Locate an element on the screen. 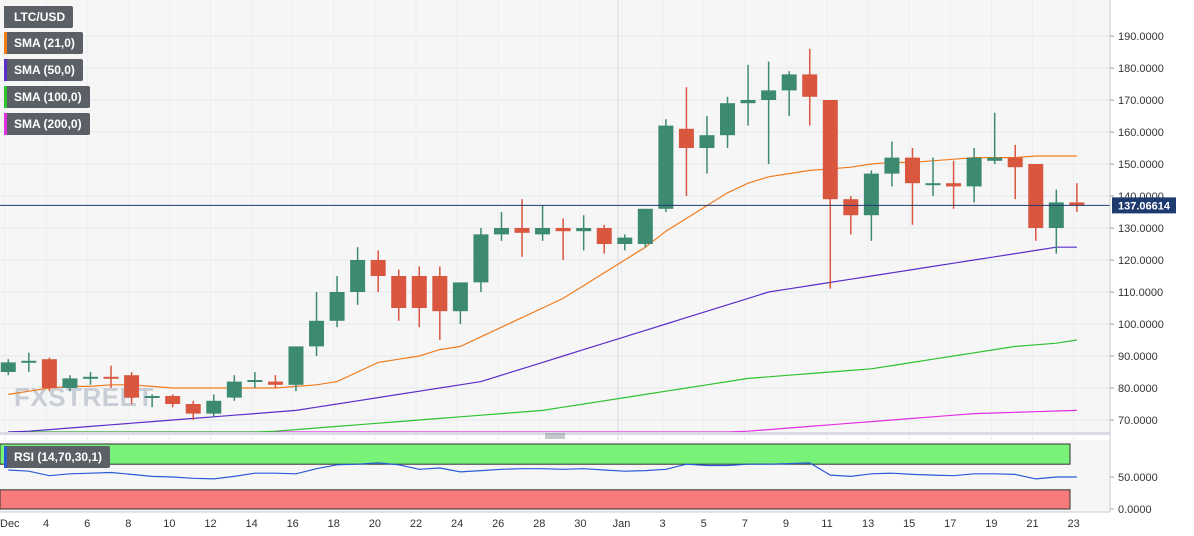 Image resolution: width=1194 pixels, height=536 pixels. rsi-overbought-zone is located at coordinates (535, 454).